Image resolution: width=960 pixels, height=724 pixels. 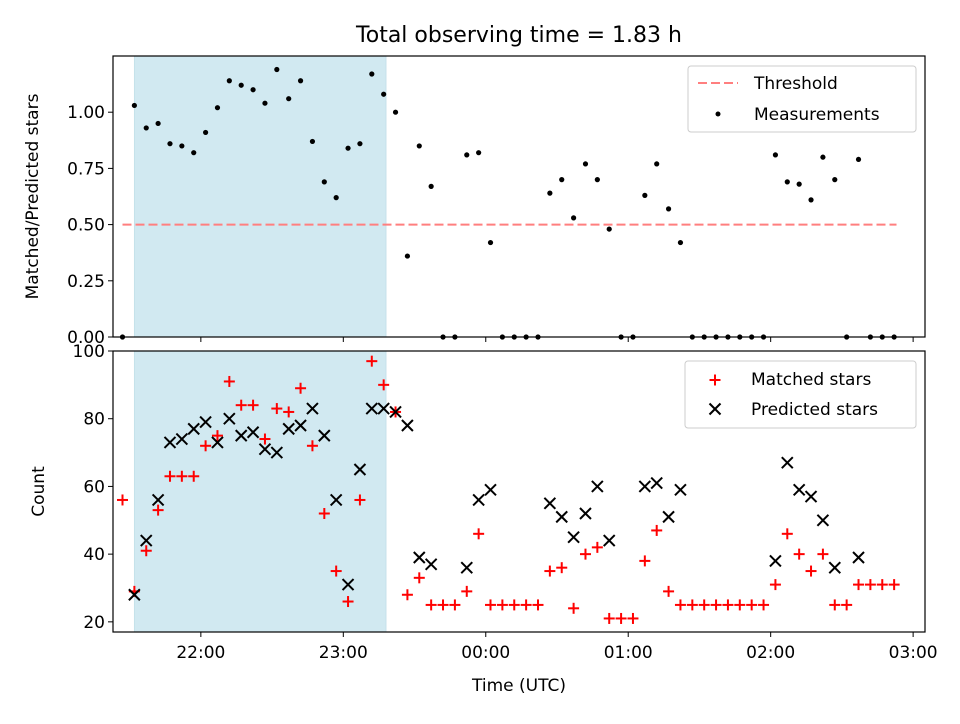 I want to click on y-tick-label: 20, so click(x=94, y=623).